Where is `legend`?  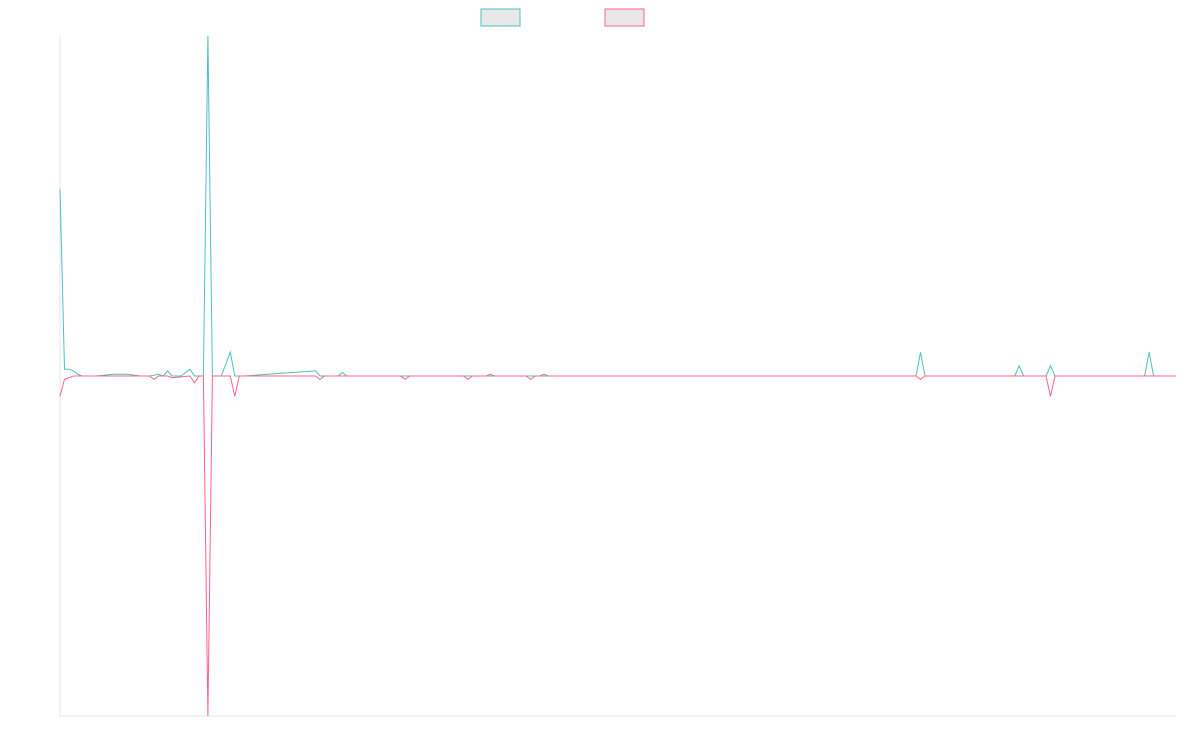 legend is located at coordinates (562, 17).